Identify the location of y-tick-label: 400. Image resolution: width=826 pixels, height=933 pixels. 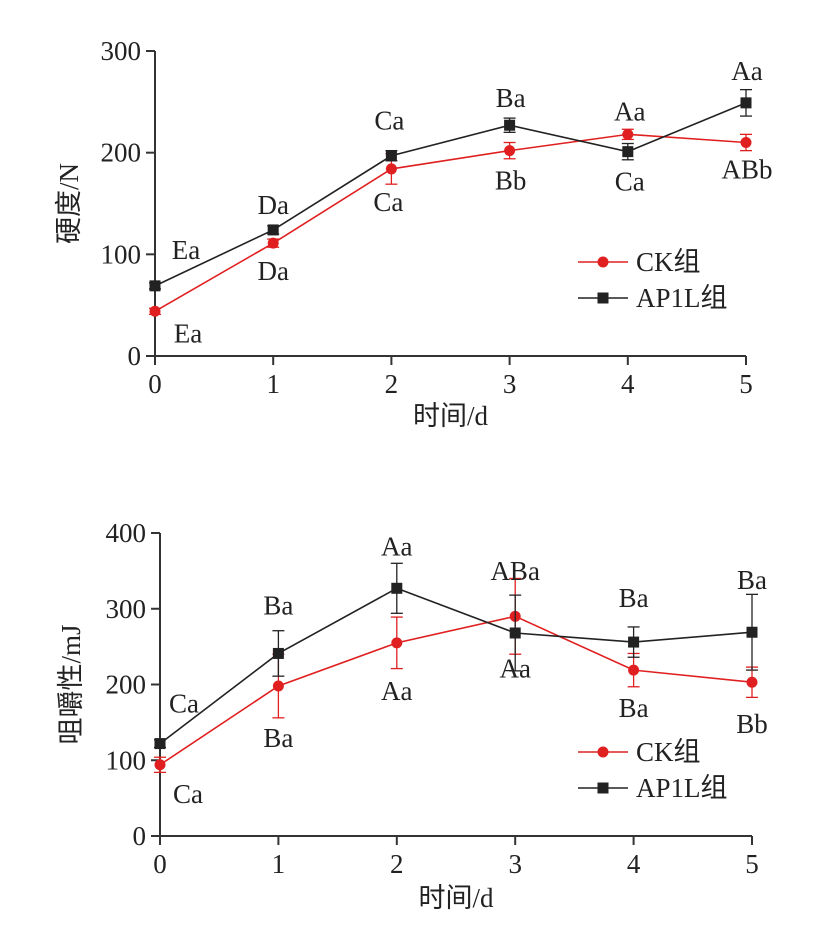
(126, 533).